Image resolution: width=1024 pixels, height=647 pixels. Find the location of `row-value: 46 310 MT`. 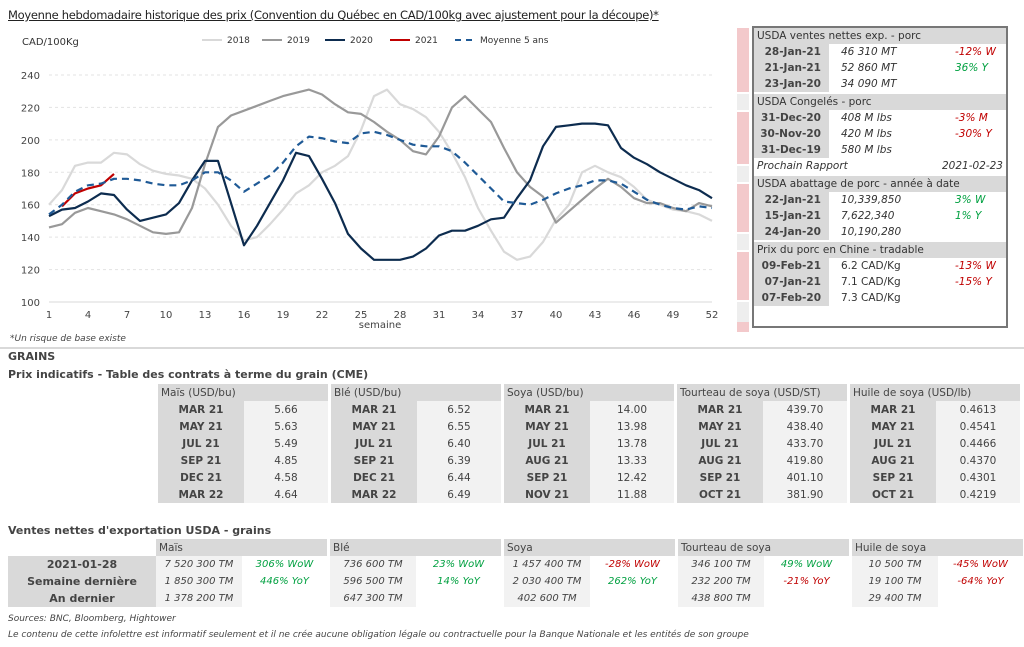

row-value: 46 310 MT is located at coordinates (869, 52).